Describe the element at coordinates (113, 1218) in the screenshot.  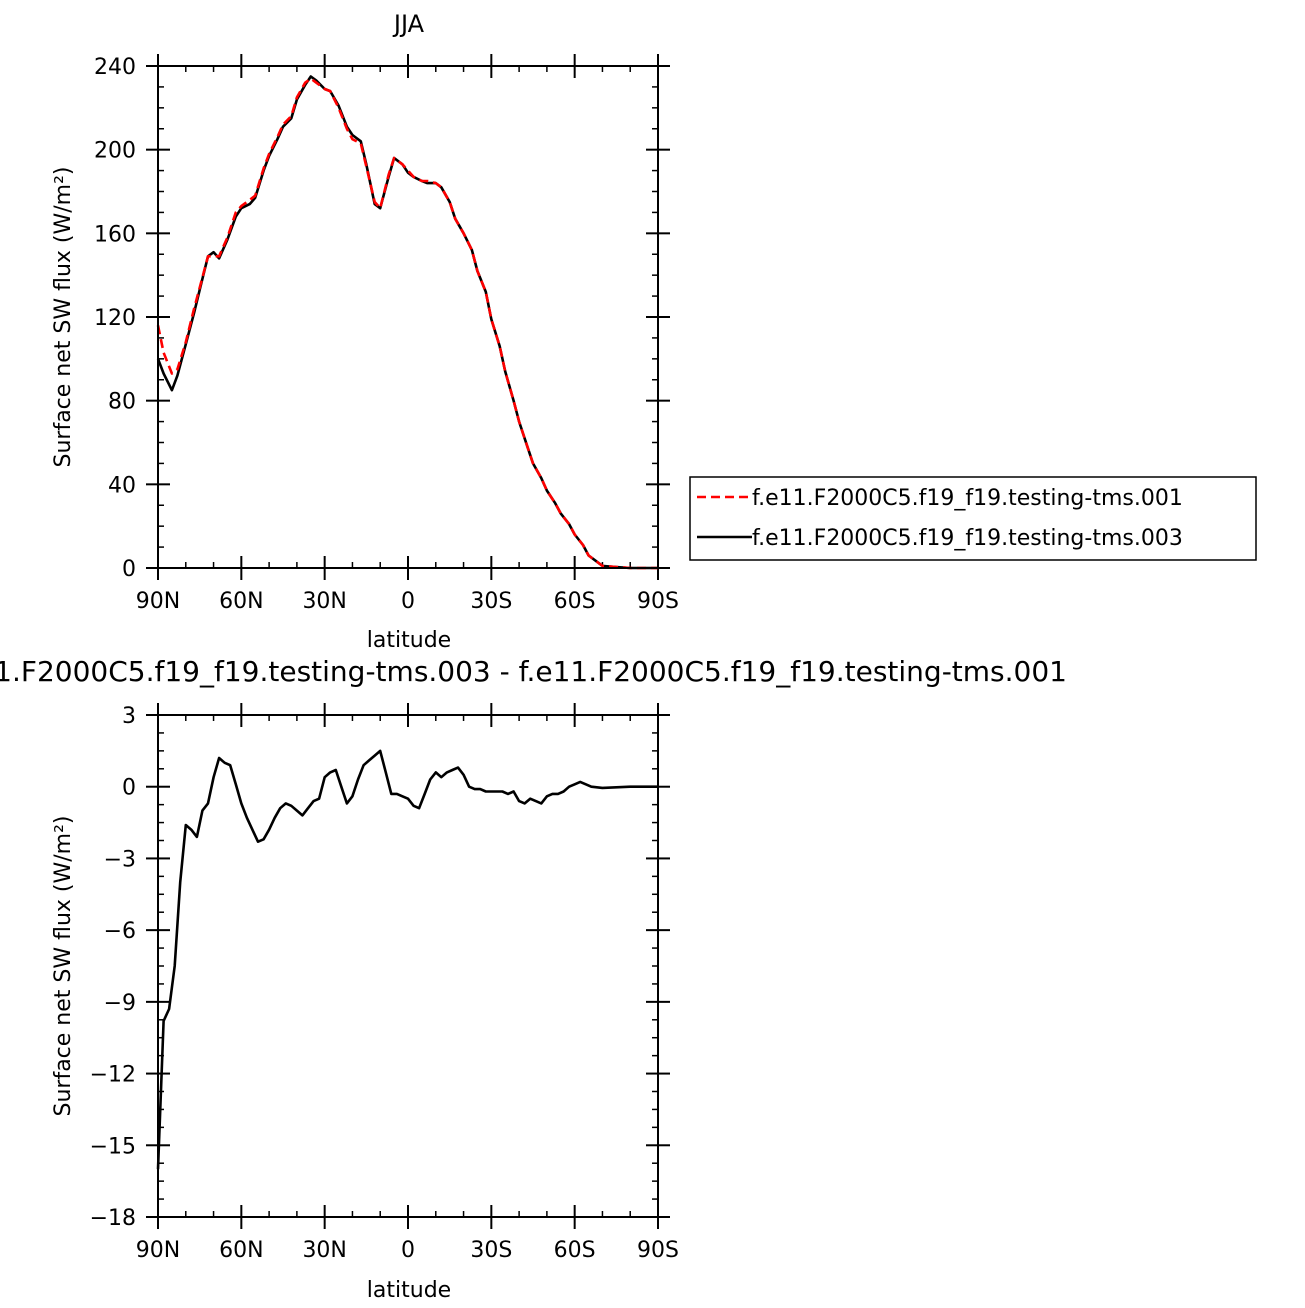
I see `y-tick-label: −18` at that location.